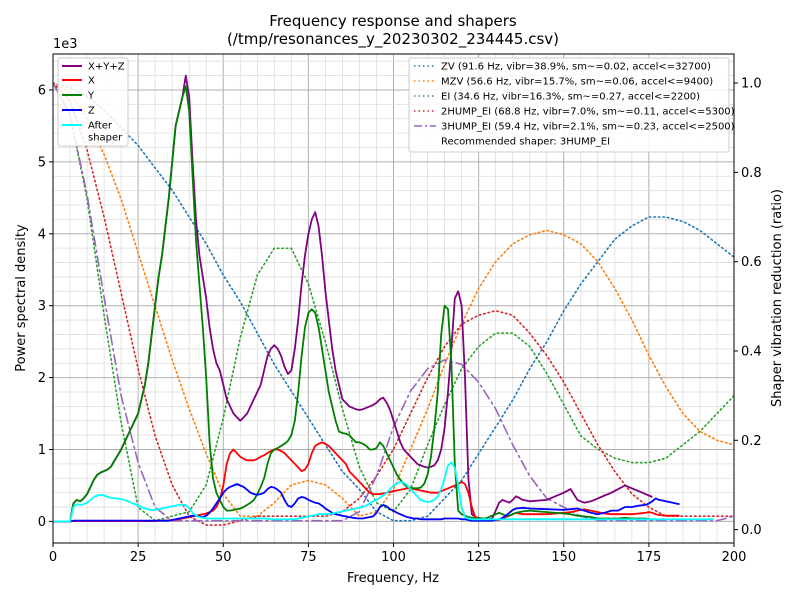 Image resolution: width=800 pixels, height=600 pixels. What do you see at coordinates (42, 522) in the screenshot?
I see `y-tick-label: 0` at bounding box center [42, 522].